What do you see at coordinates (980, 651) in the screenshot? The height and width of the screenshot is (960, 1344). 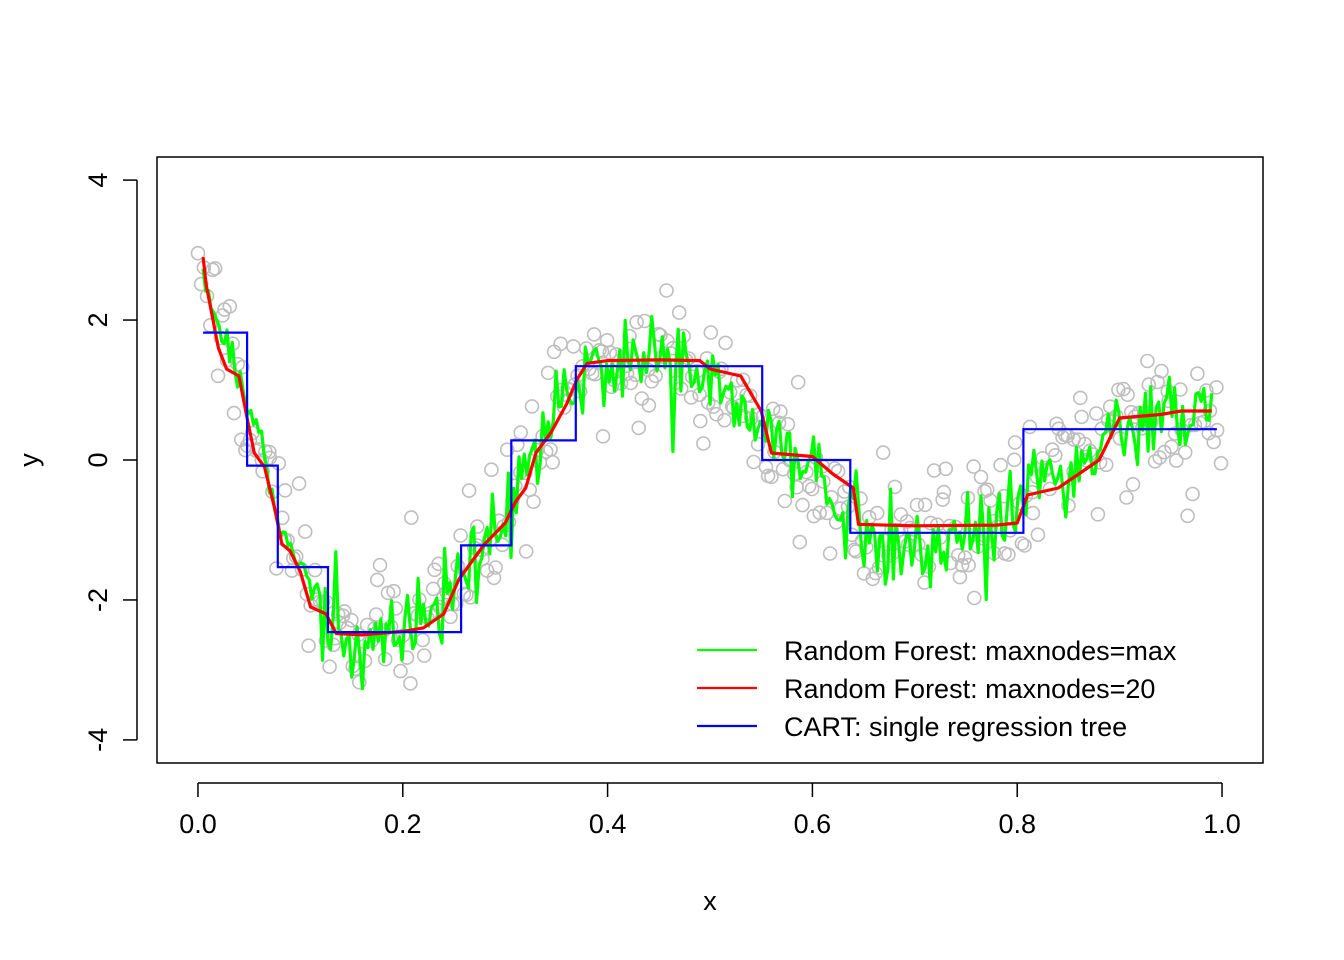 I see `legend-label: Random Forest: maxnodes=max` at bounding box center [980, 651].